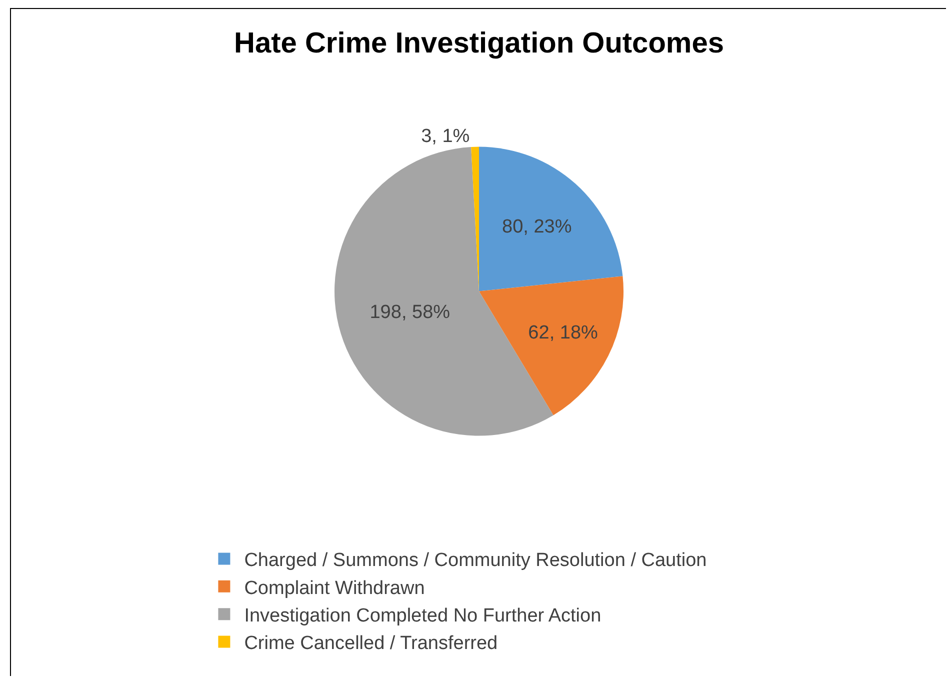 The height and width of the screenshot is (677, 949). Describe the element at coordinates (479, 44) in the screenshot. I see `chart-title: Hate Crime Investigation Outcomes` at that location.